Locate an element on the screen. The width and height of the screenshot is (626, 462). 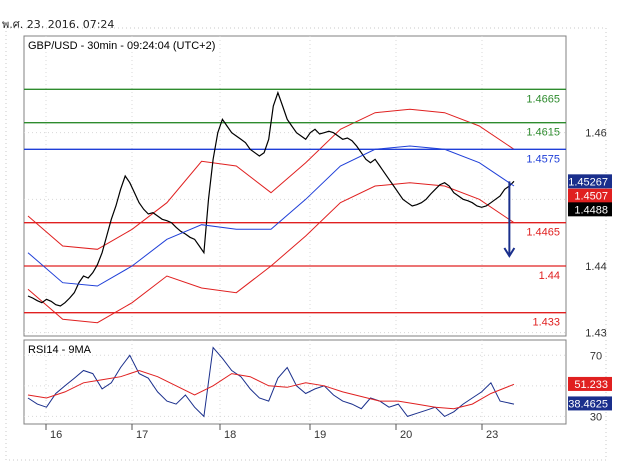
price-tag-label: 1.4507 is located at coordinates (591, 197).